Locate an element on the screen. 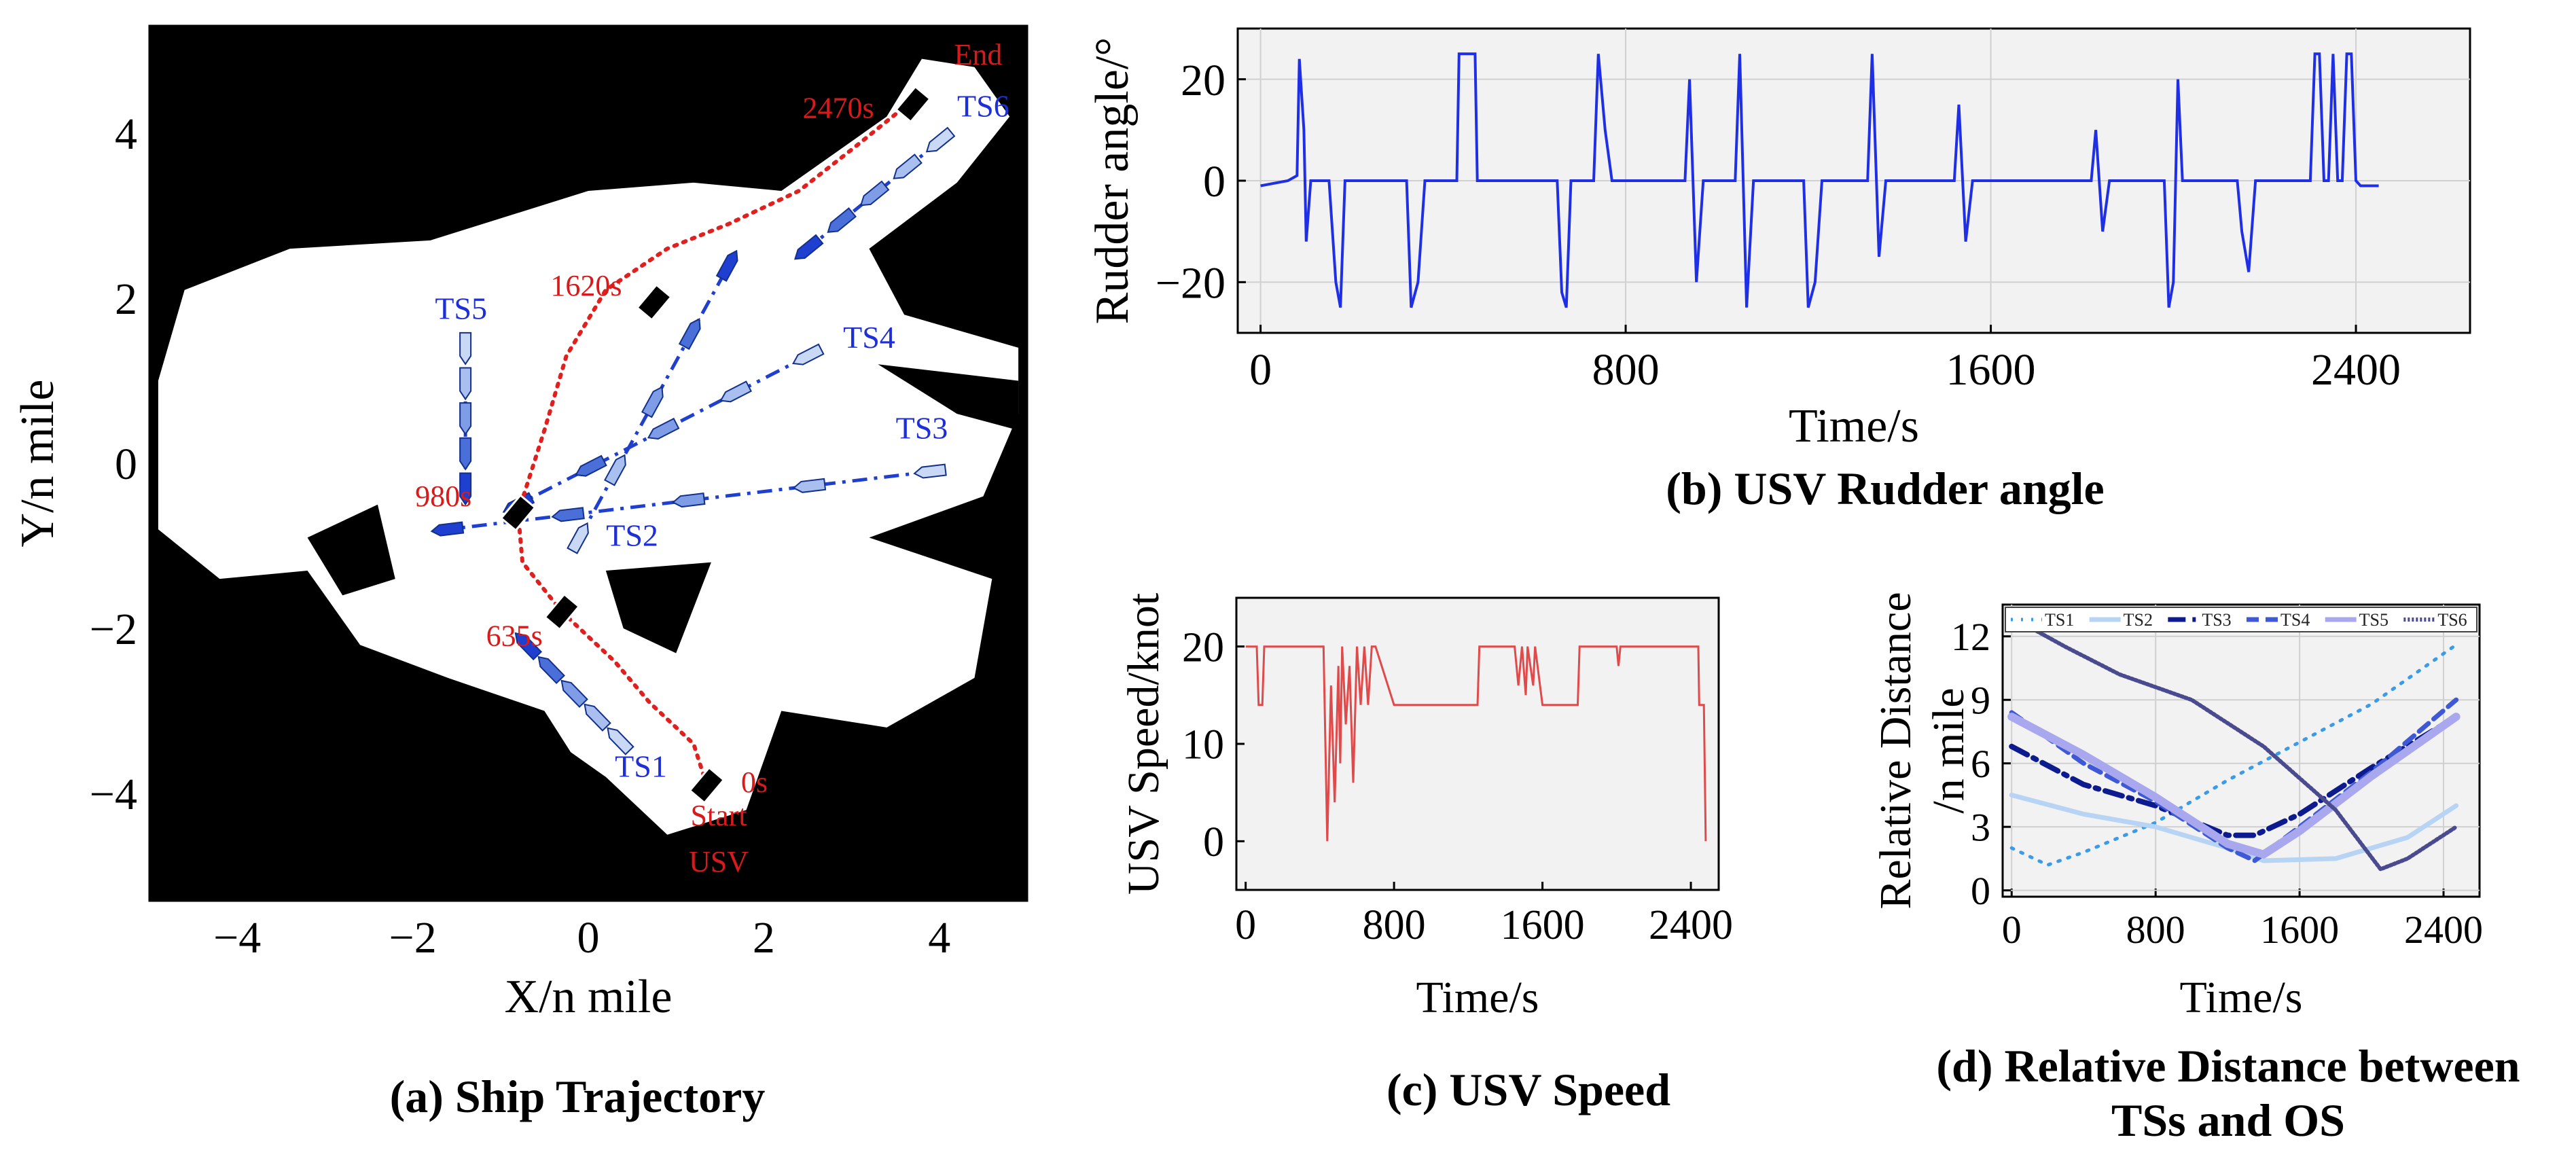  map-ytick-label: 4 is located at coordinates (126, 134).